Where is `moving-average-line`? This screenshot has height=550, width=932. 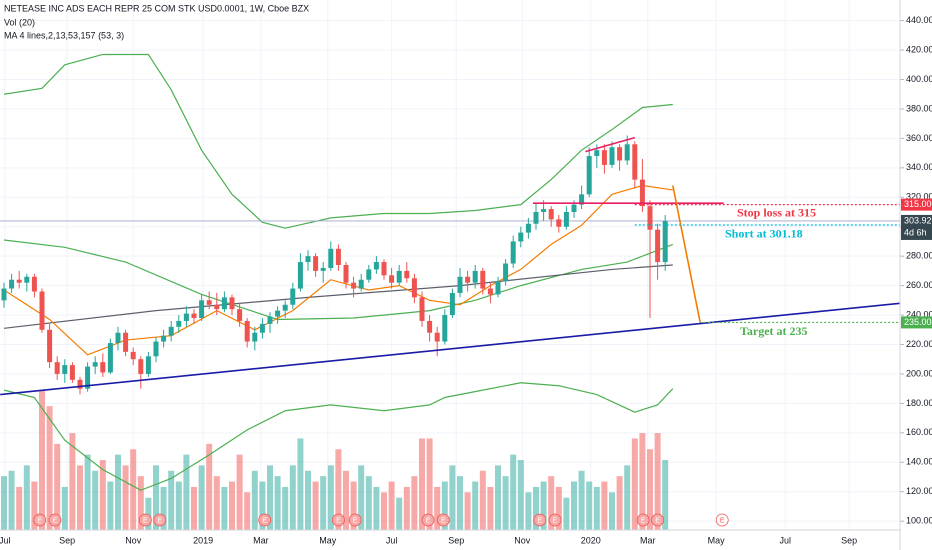
moving-average-line is located at coordinates (338, 436).